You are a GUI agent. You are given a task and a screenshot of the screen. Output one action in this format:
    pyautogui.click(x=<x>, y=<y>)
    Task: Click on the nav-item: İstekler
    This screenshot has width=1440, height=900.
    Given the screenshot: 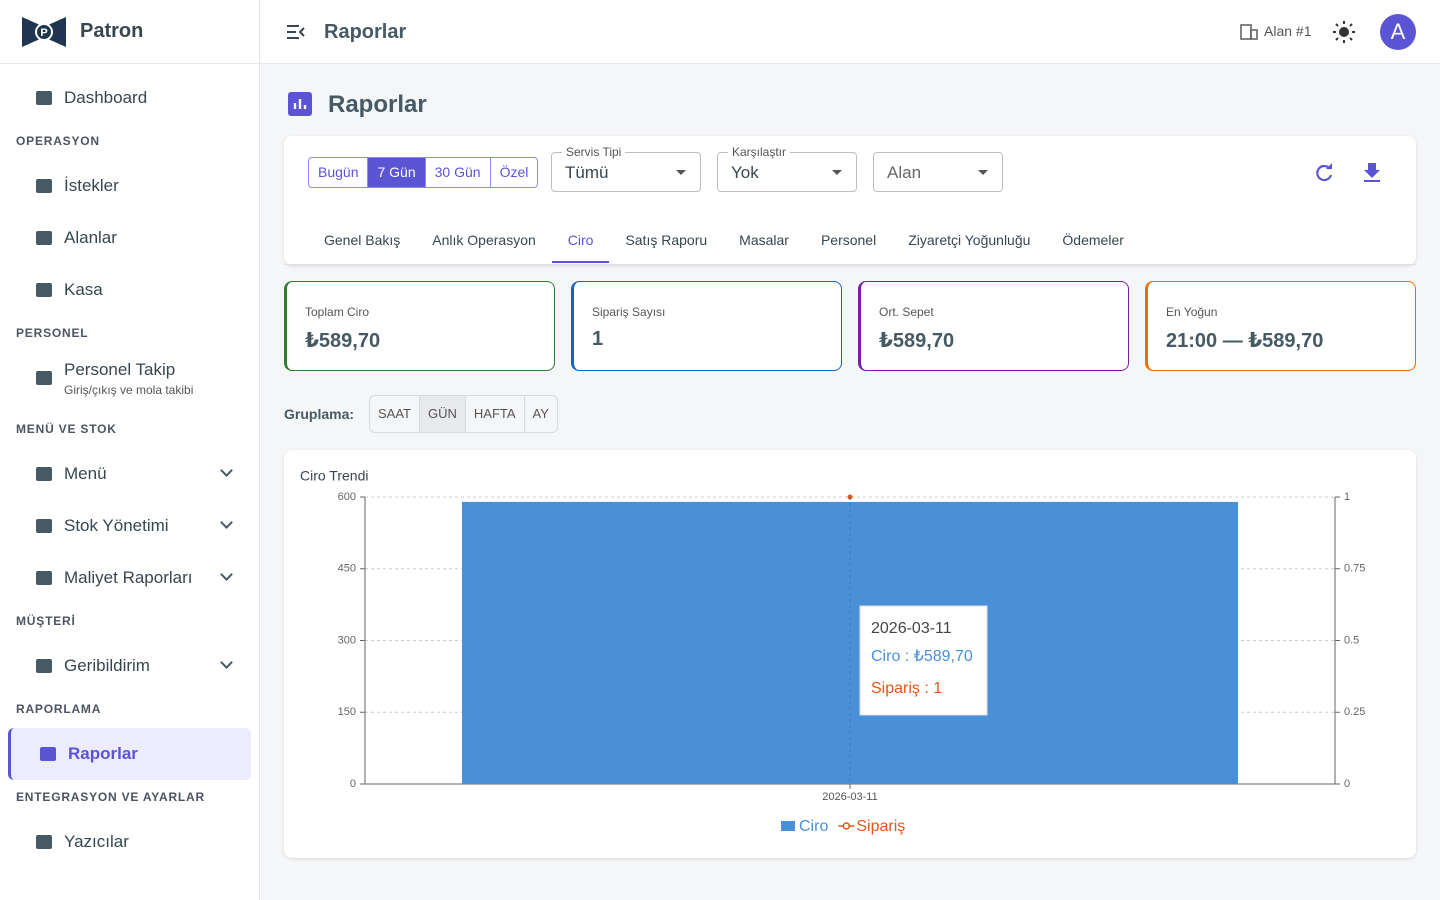 What is the action you would take?
    pyautogui.click(x=129, y=186)
    